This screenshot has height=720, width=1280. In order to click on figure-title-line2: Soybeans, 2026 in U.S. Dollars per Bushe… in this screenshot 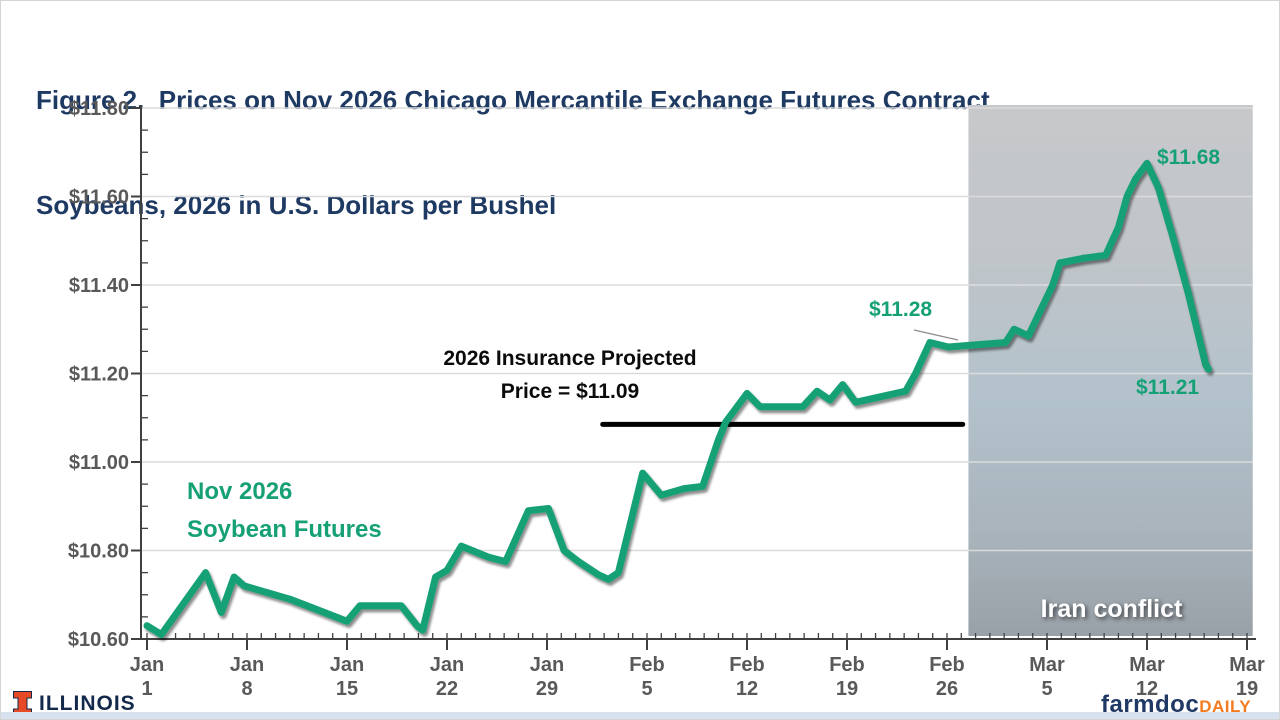, I will do `click(296, 205)`.